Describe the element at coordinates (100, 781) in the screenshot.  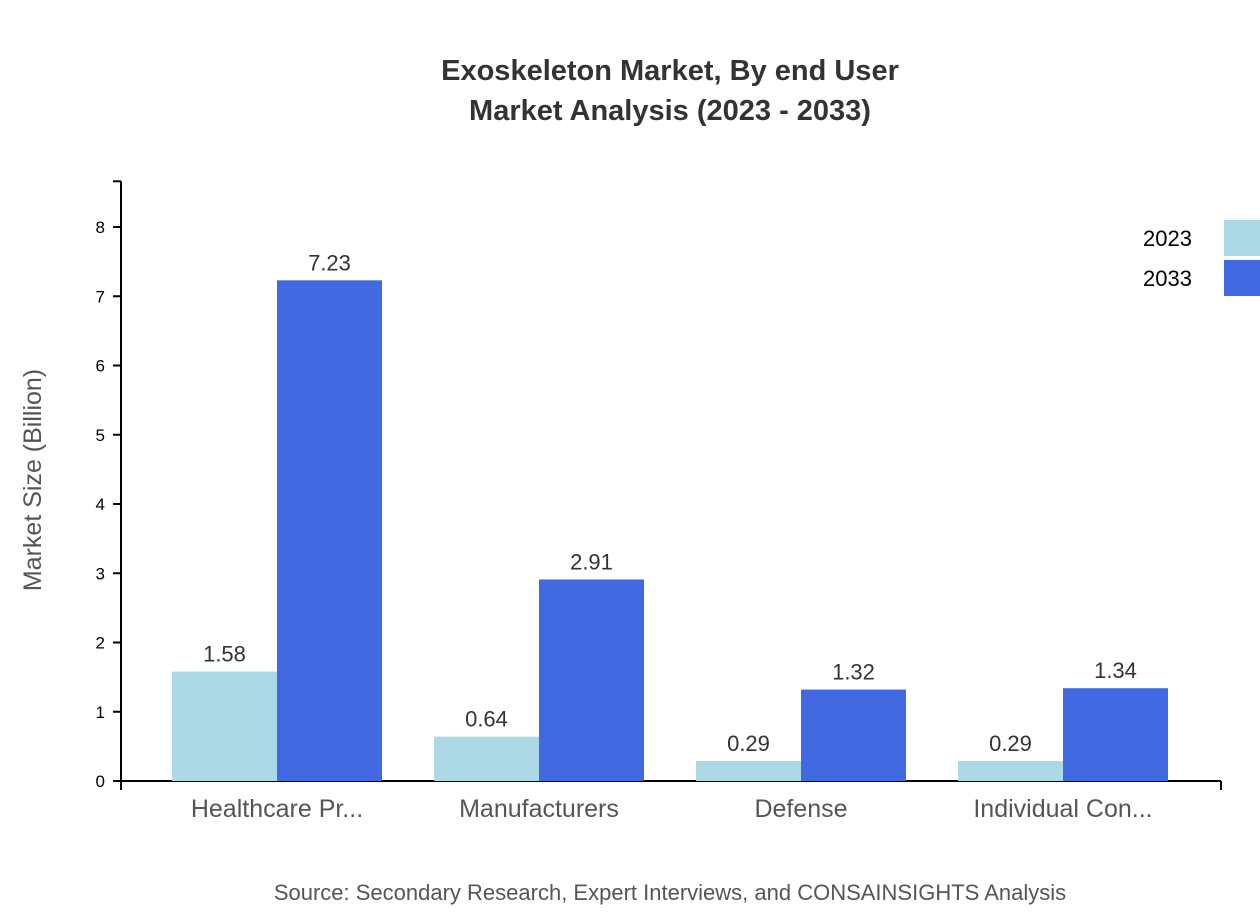
I see `y-tick-label: 0` at that location.